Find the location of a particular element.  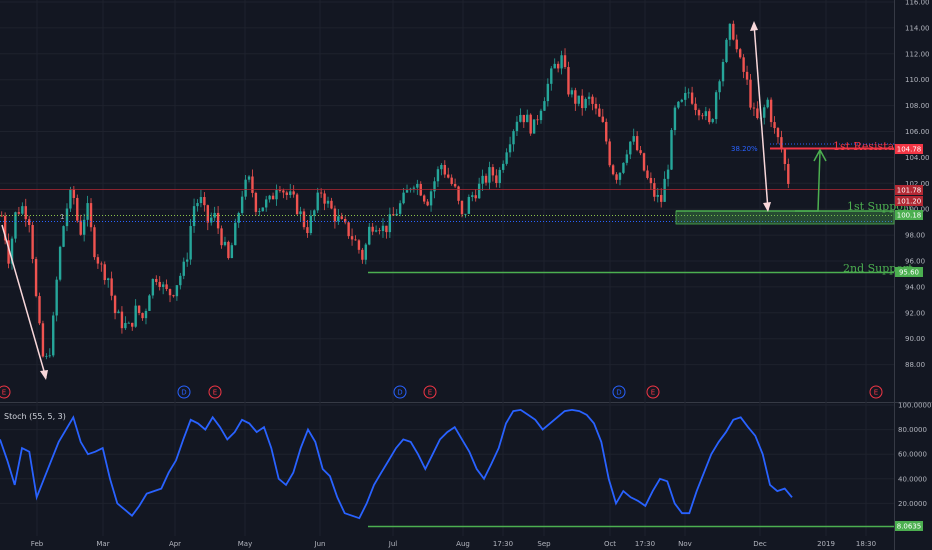

peak-arrow-line is located at coordinates (761, 117).